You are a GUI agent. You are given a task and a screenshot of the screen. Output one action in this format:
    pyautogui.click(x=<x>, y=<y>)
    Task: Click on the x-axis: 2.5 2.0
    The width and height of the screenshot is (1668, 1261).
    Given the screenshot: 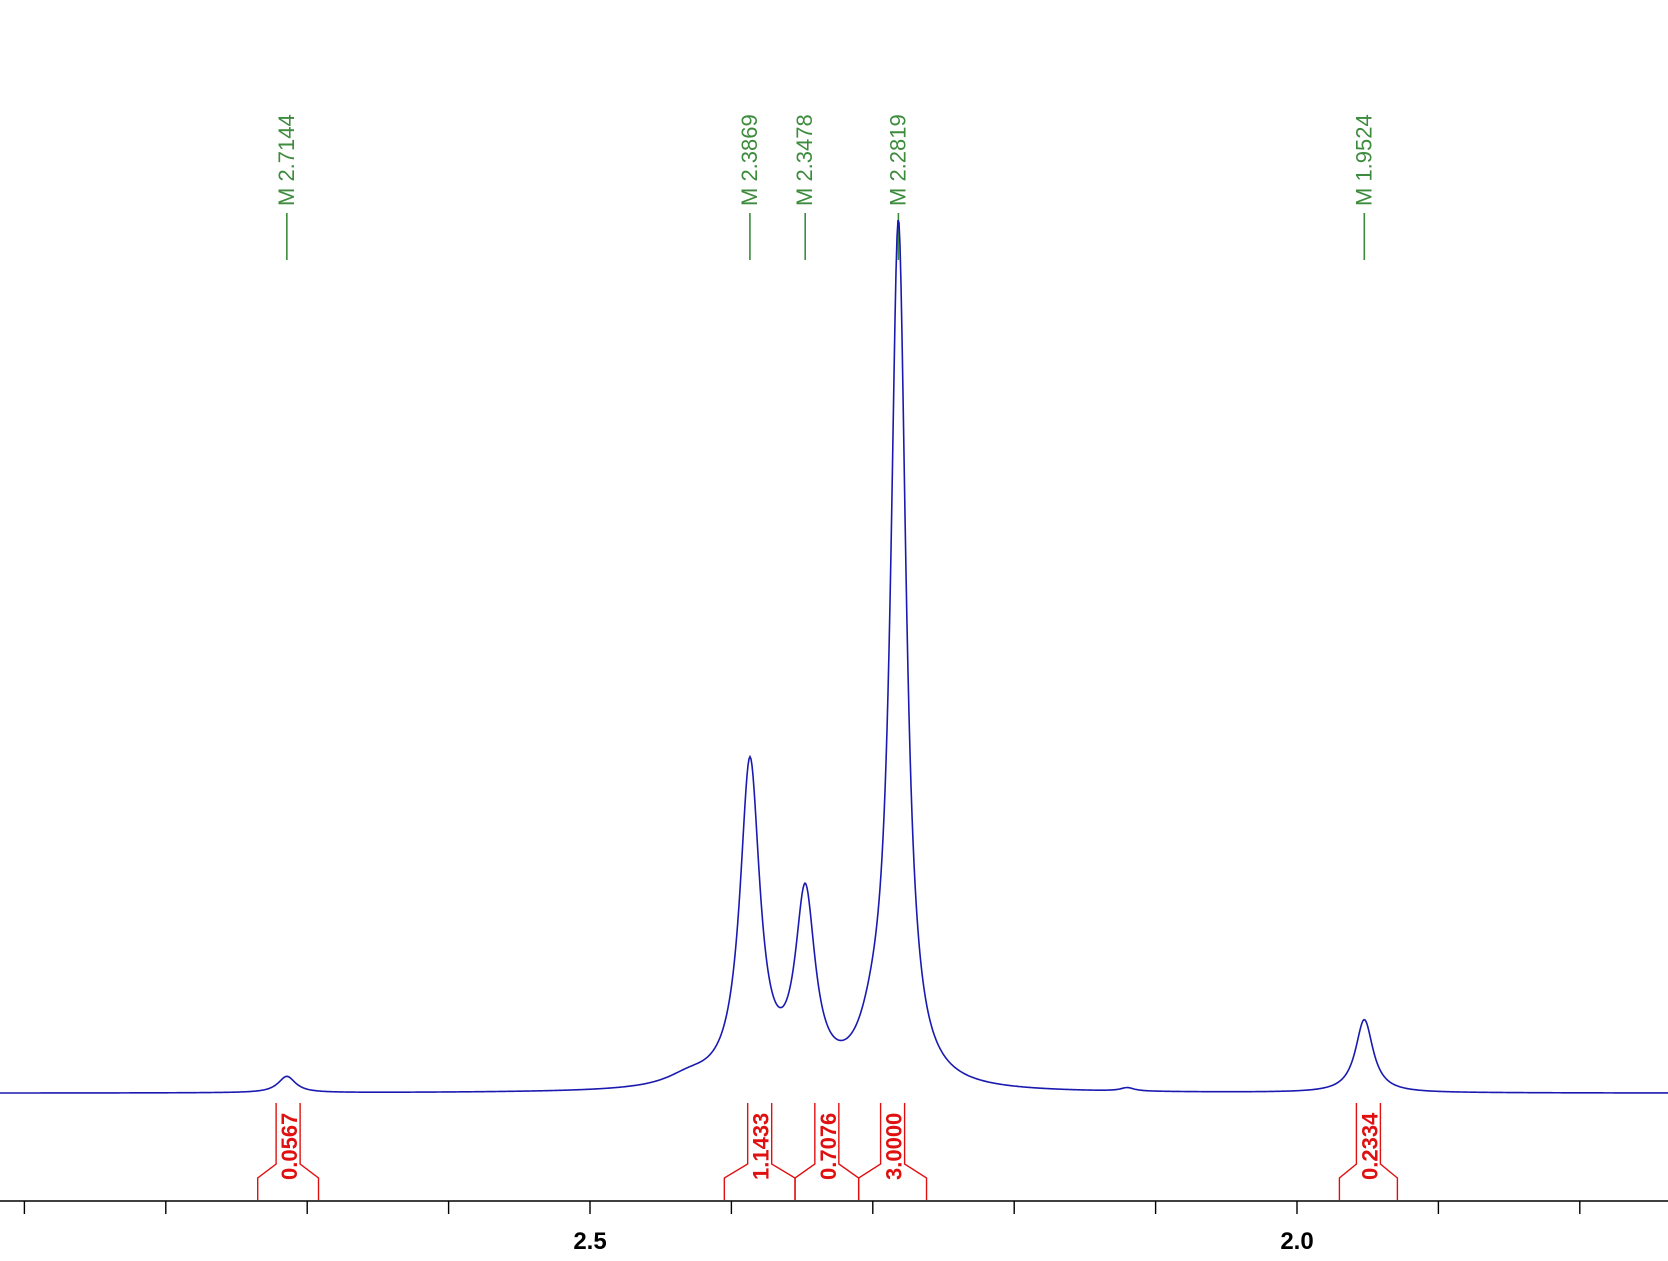 What is the action you would take?
    pyautogui.click(x=834, y=1227)
    